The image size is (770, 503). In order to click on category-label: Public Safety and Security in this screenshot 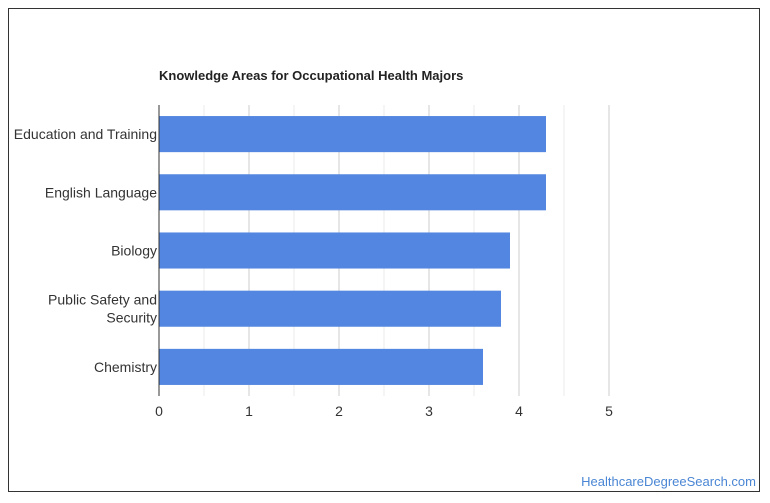, I will do `click(102, 309)`.